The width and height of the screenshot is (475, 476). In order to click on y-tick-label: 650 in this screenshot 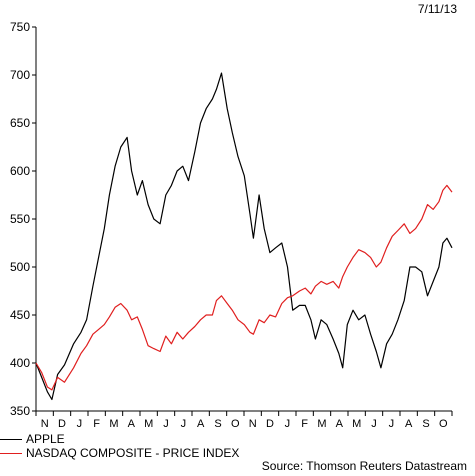, I will do `click(20, 123)`.